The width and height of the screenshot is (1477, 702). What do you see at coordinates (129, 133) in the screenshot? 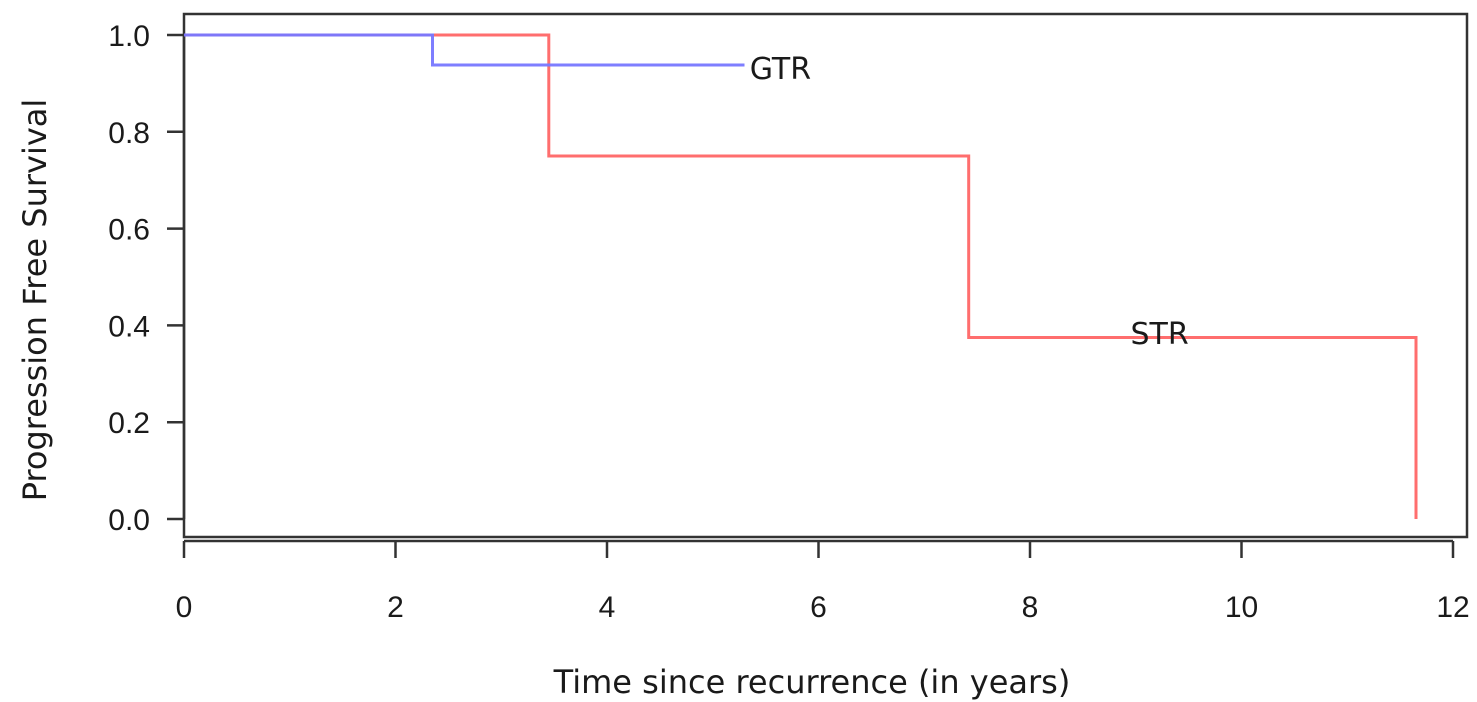
I see `y-tick-label: 0.8` at bounding box center [129, 133].